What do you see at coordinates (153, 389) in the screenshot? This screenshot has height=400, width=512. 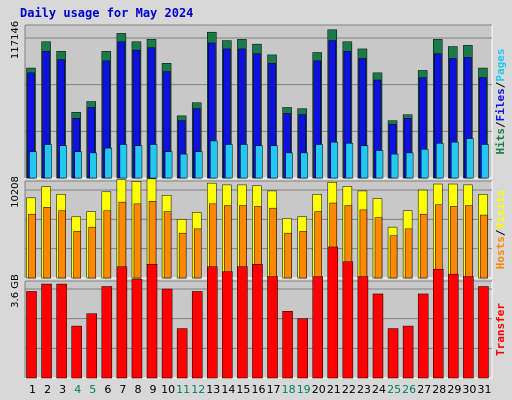 I see `x-tick-day-9: 9` at bounding box center [153, 389].